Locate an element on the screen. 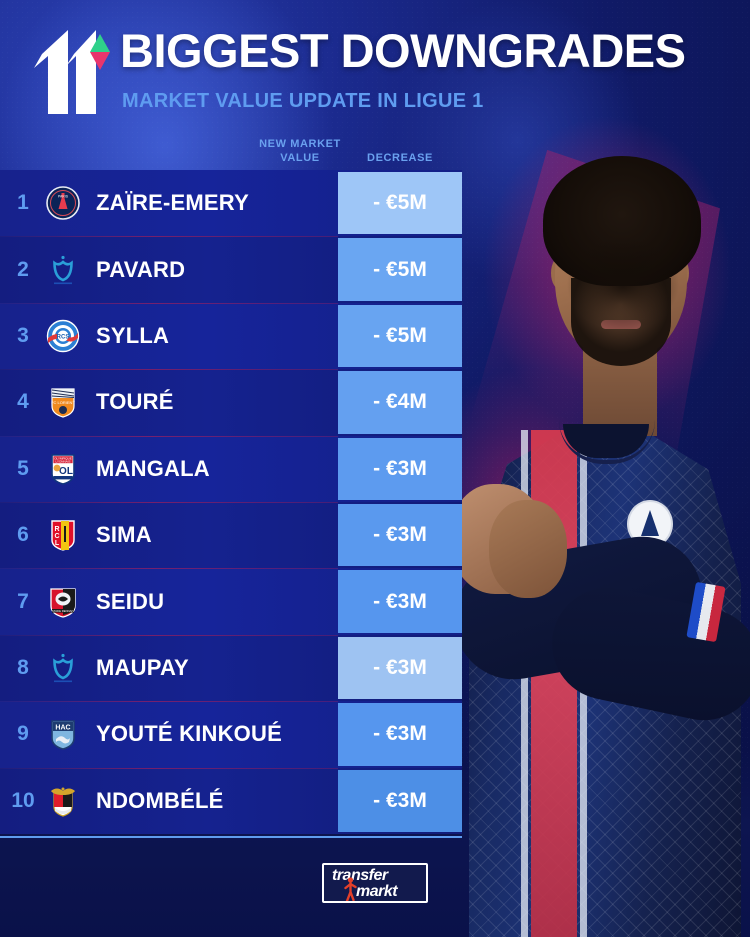  transfermarkt-logo: transfer markt is located at coordinates (375, 883).